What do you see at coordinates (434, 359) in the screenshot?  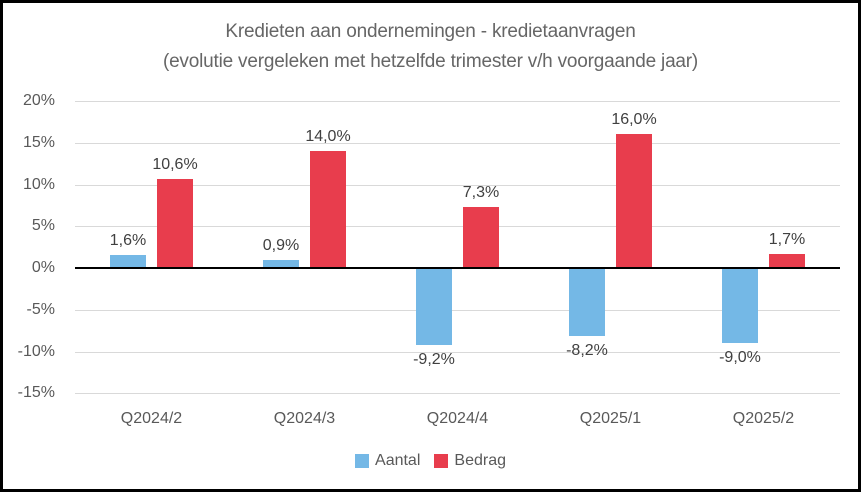 I see `data-label: -9,2%` at bounding box center [434, 359].